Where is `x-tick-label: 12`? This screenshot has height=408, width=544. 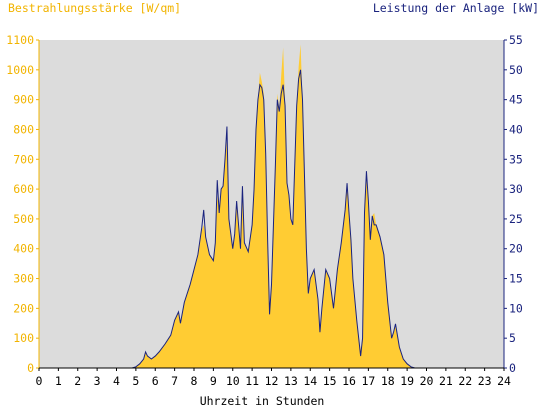 x-tick-label: 12 is located at coordinates (272, 381).